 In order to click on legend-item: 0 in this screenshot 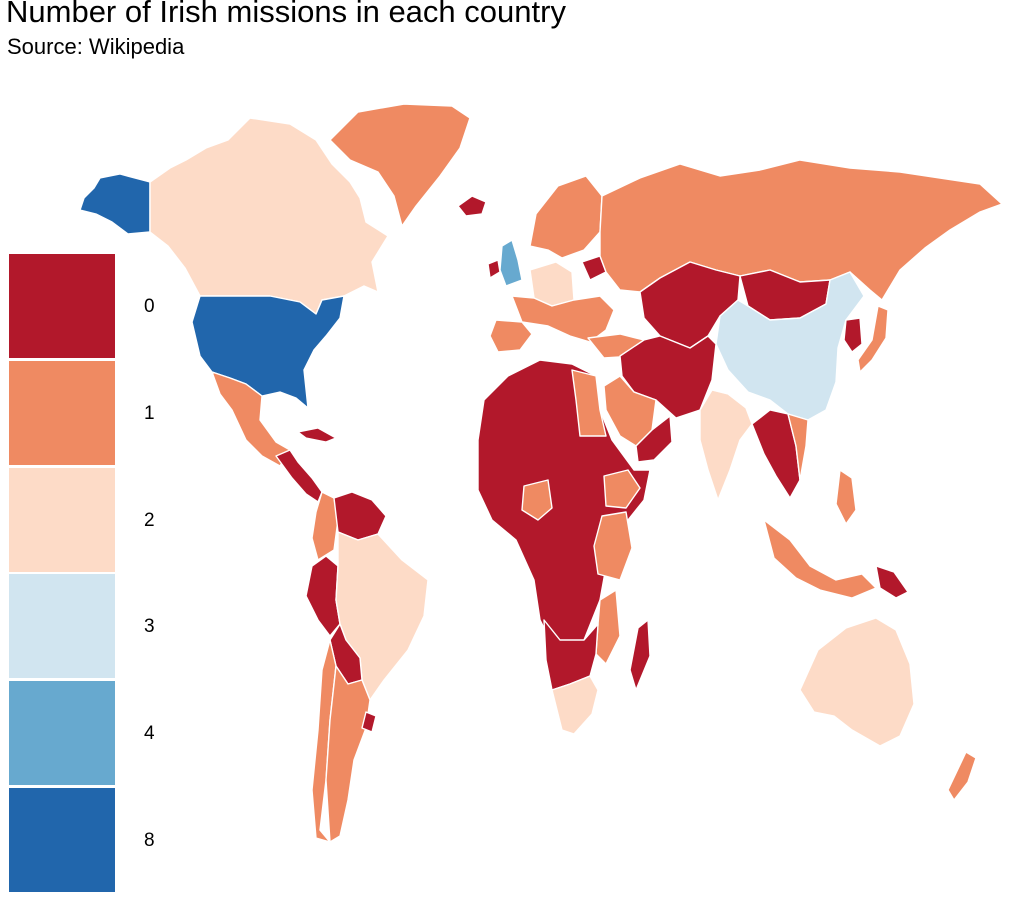, I will do `click(109, 307)`.